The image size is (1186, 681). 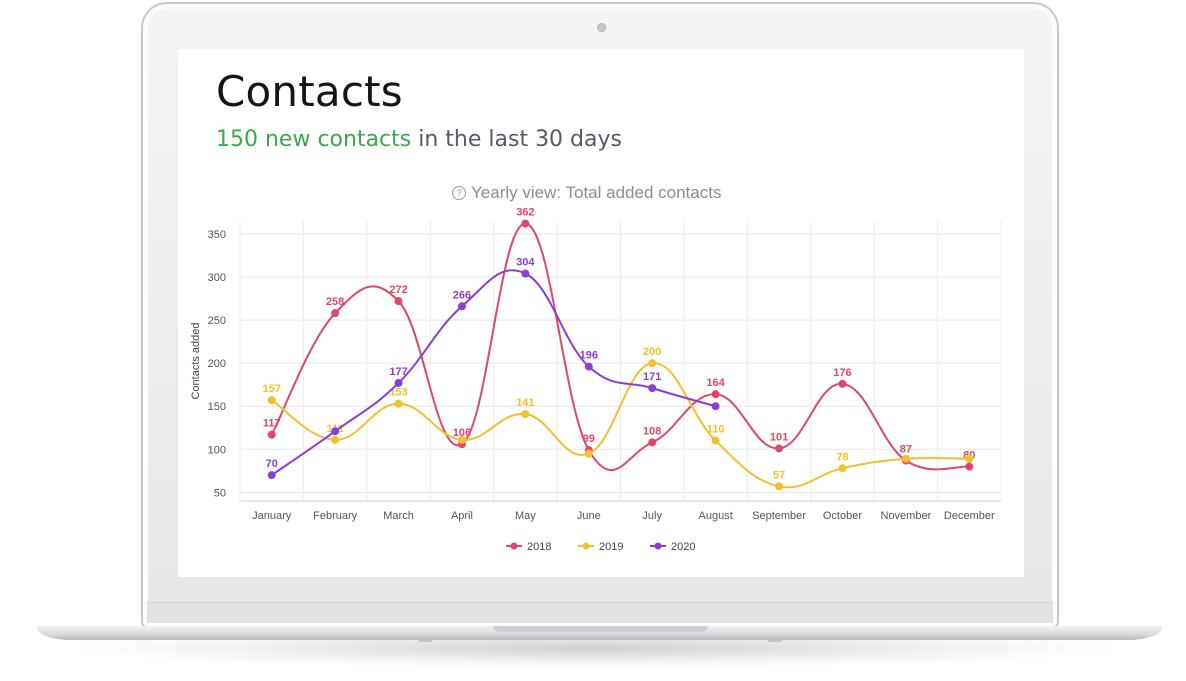 What do you see at coordinates (969, 516) in the screenshot?
I see `x-tick-label: December` at bounding box center [969, 516].